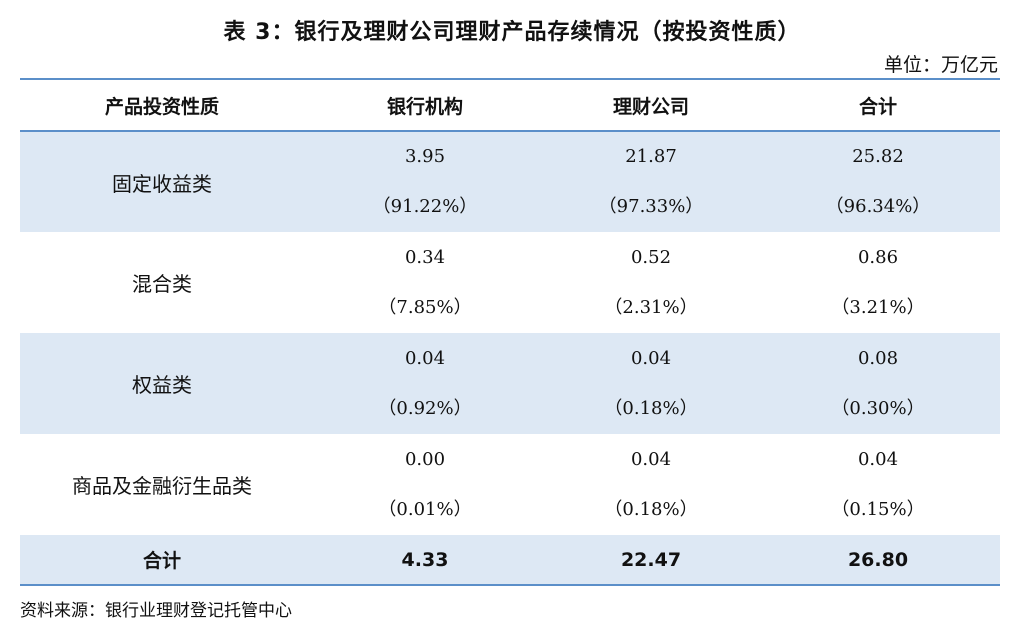 This screenshot has width=1024, height=627. I want to click on header-row: 产品投资性质 银行机构 理财公司 合计, so click(510, 105).